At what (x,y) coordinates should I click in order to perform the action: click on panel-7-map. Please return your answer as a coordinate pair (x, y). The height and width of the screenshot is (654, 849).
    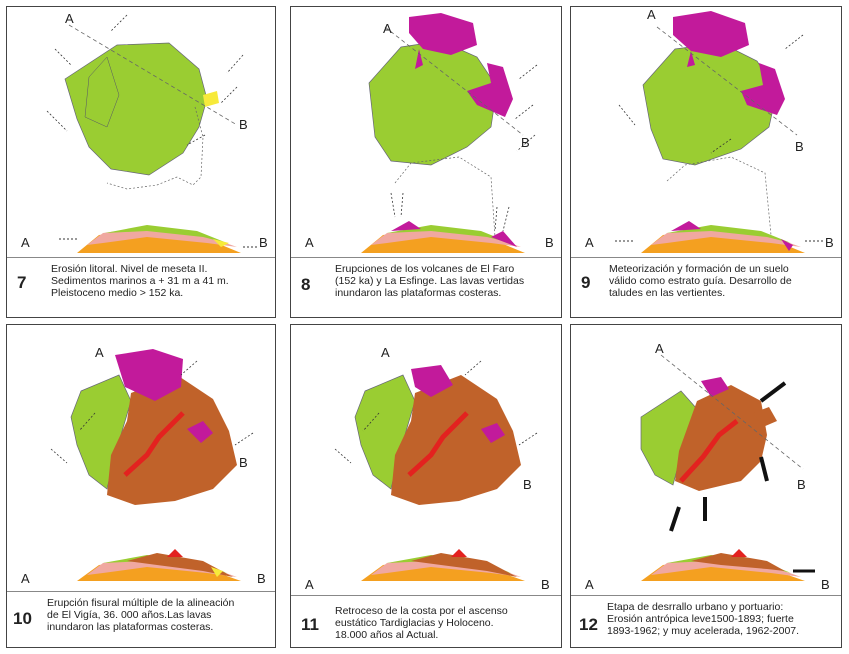
    Looking at the image, I should click on (151, 133).